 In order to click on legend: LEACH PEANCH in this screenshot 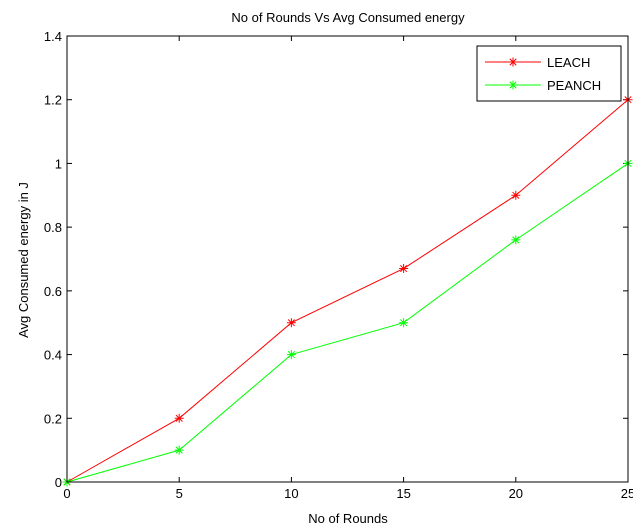, I will do `click(549, 73)`.